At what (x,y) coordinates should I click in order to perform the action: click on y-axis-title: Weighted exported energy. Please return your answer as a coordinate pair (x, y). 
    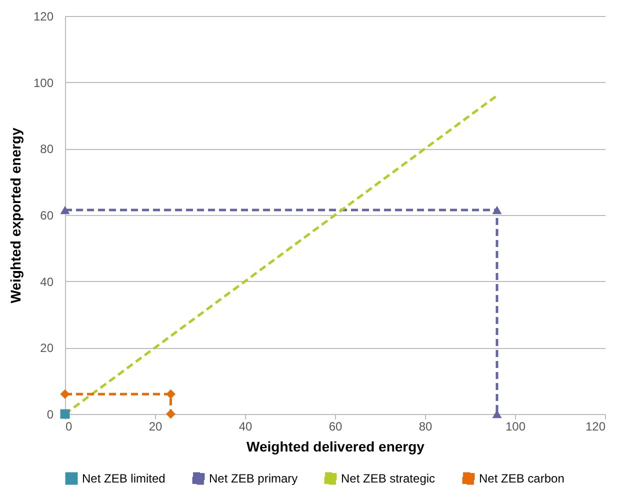
    Looking at the image, I should click on (15, 216).